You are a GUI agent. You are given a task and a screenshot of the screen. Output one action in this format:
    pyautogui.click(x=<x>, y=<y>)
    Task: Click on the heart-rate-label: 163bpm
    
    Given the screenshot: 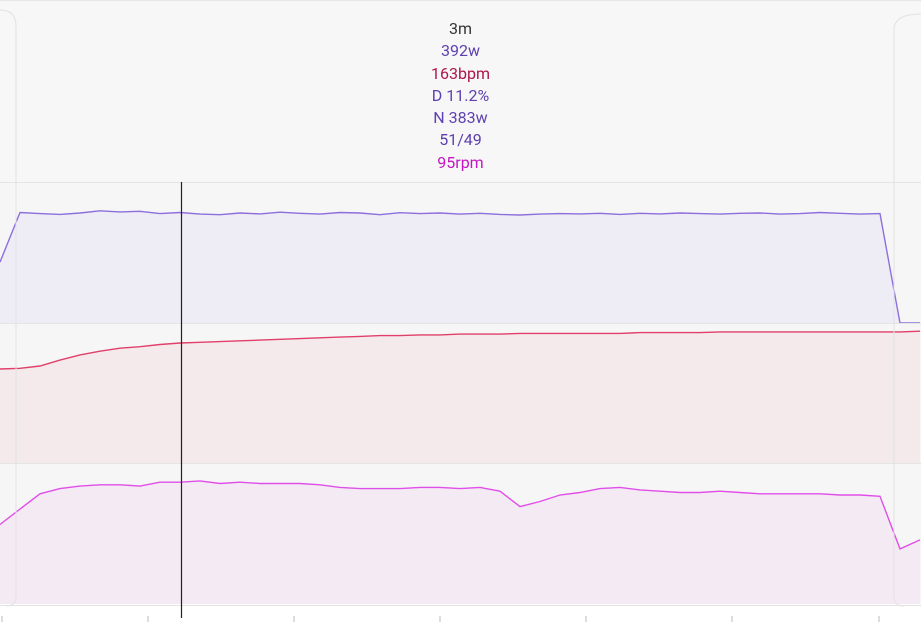 What is the action you would take?
    pyautogui.click(x=460, y=73)
    